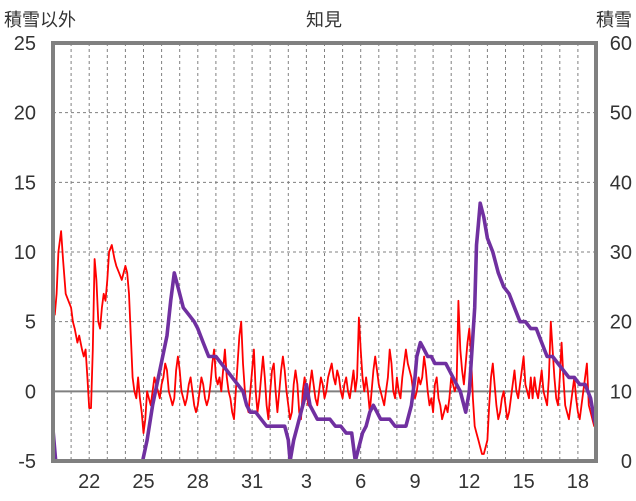  Describe the element at coordinates (252, 482) in the screenshot. I see `x-tick-label: 31` at that location.